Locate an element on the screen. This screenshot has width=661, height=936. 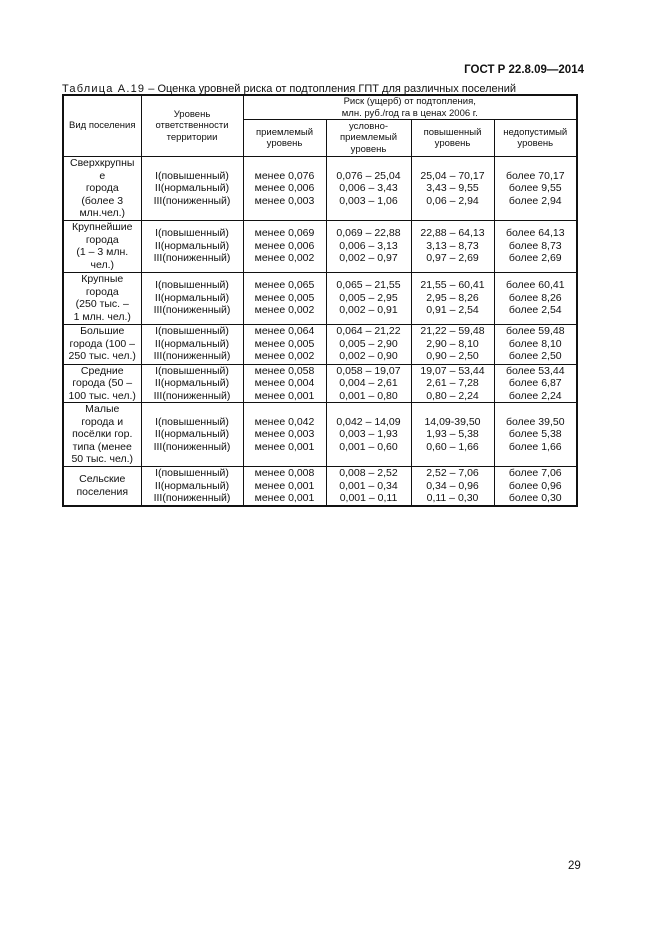
cell-acceptable: менее 0,008 менее 0,001 менее 0,001 is located at coordinates (284, 486).